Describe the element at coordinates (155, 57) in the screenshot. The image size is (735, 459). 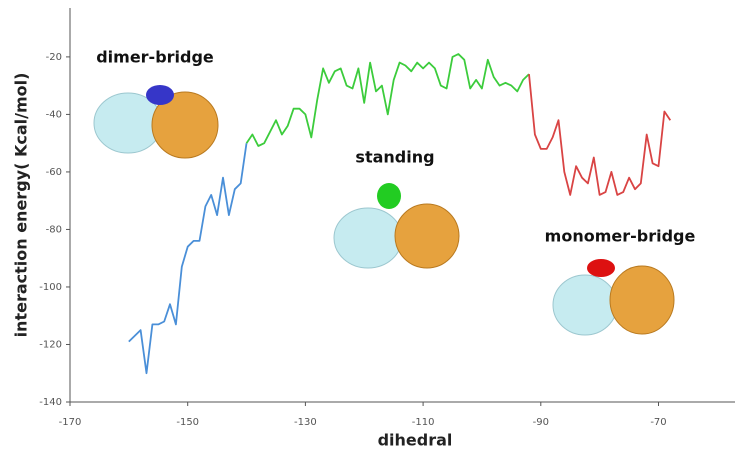
I see `annotation: dimer-bridge` at that location.